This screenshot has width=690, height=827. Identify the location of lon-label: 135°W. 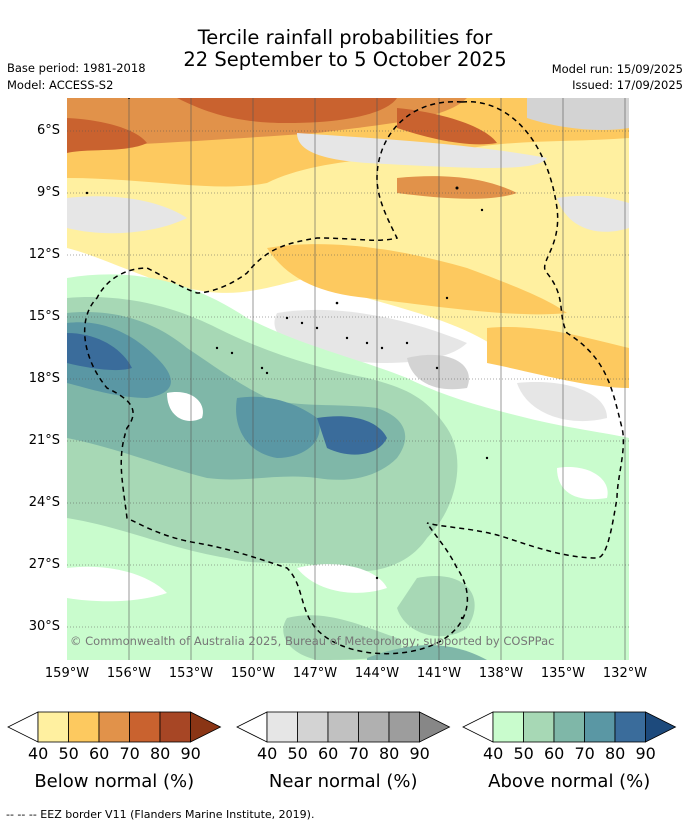
(563, 673).